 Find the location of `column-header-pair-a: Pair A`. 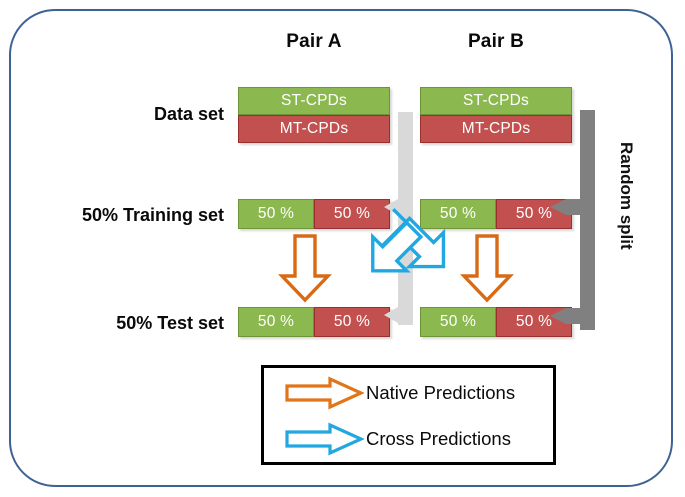

column-header-pair-a: Pair A is located at coordinates (314, 41).